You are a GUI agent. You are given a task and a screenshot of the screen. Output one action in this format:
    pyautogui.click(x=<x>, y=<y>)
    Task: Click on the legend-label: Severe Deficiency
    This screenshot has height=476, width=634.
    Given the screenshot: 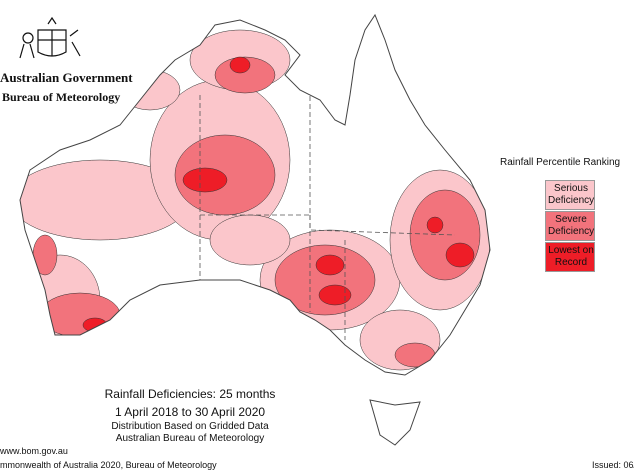 What is the action you would take?
    pyautogui.click(x=571, y=225)
    